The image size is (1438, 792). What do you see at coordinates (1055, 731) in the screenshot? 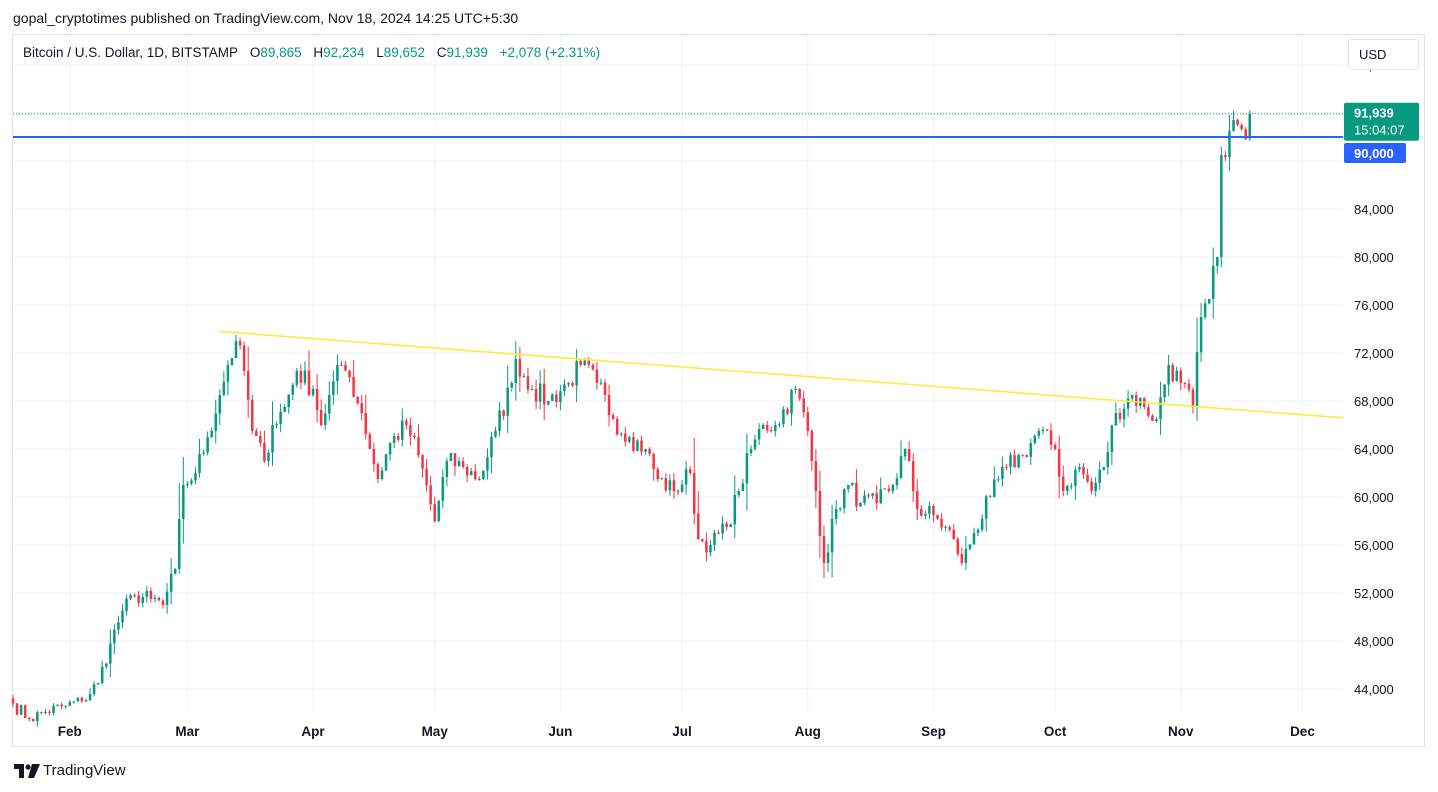
I see `x-tick-label: Oct` at bounding box center [1055, 731].